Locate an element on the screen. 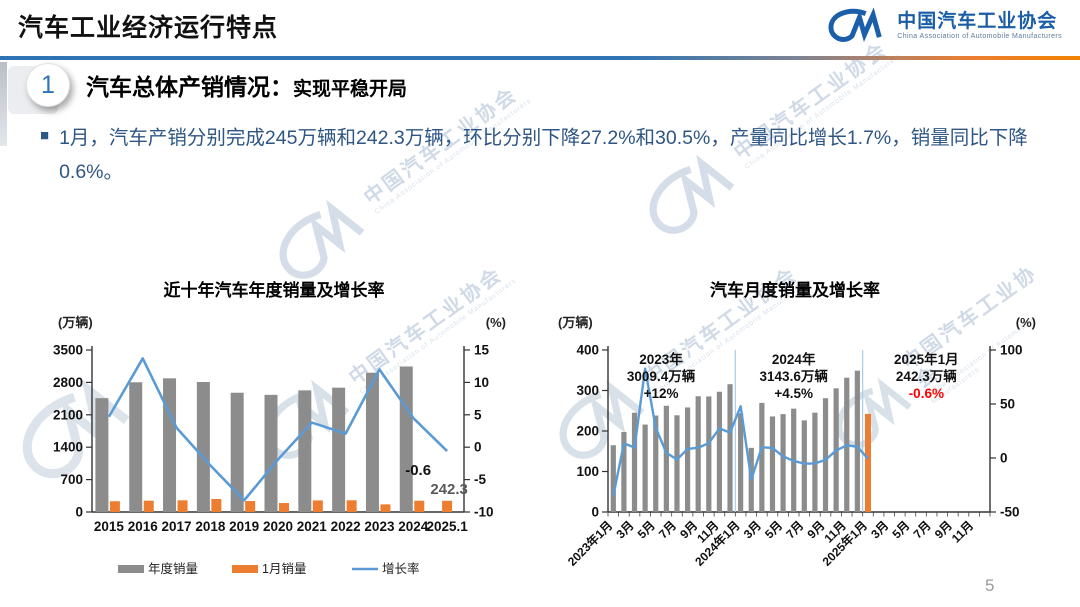  svg-text: 近十年汽车年度销量及增长率 is located at coordinates (274, 290).